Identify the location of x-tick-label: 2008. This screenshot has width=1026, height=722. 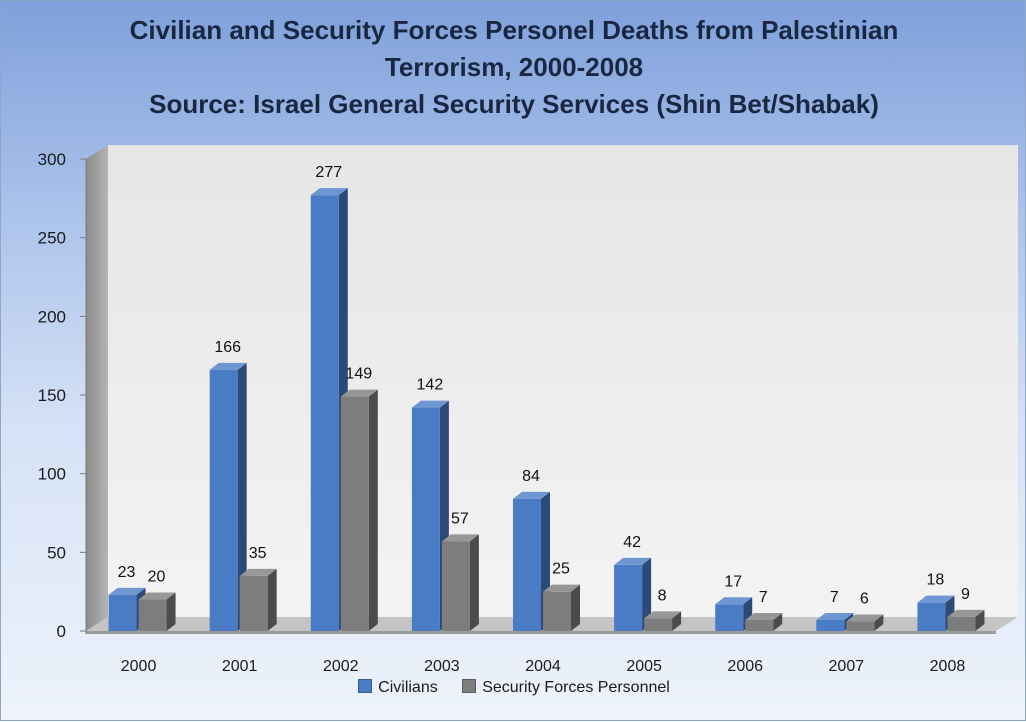
(948, 666).